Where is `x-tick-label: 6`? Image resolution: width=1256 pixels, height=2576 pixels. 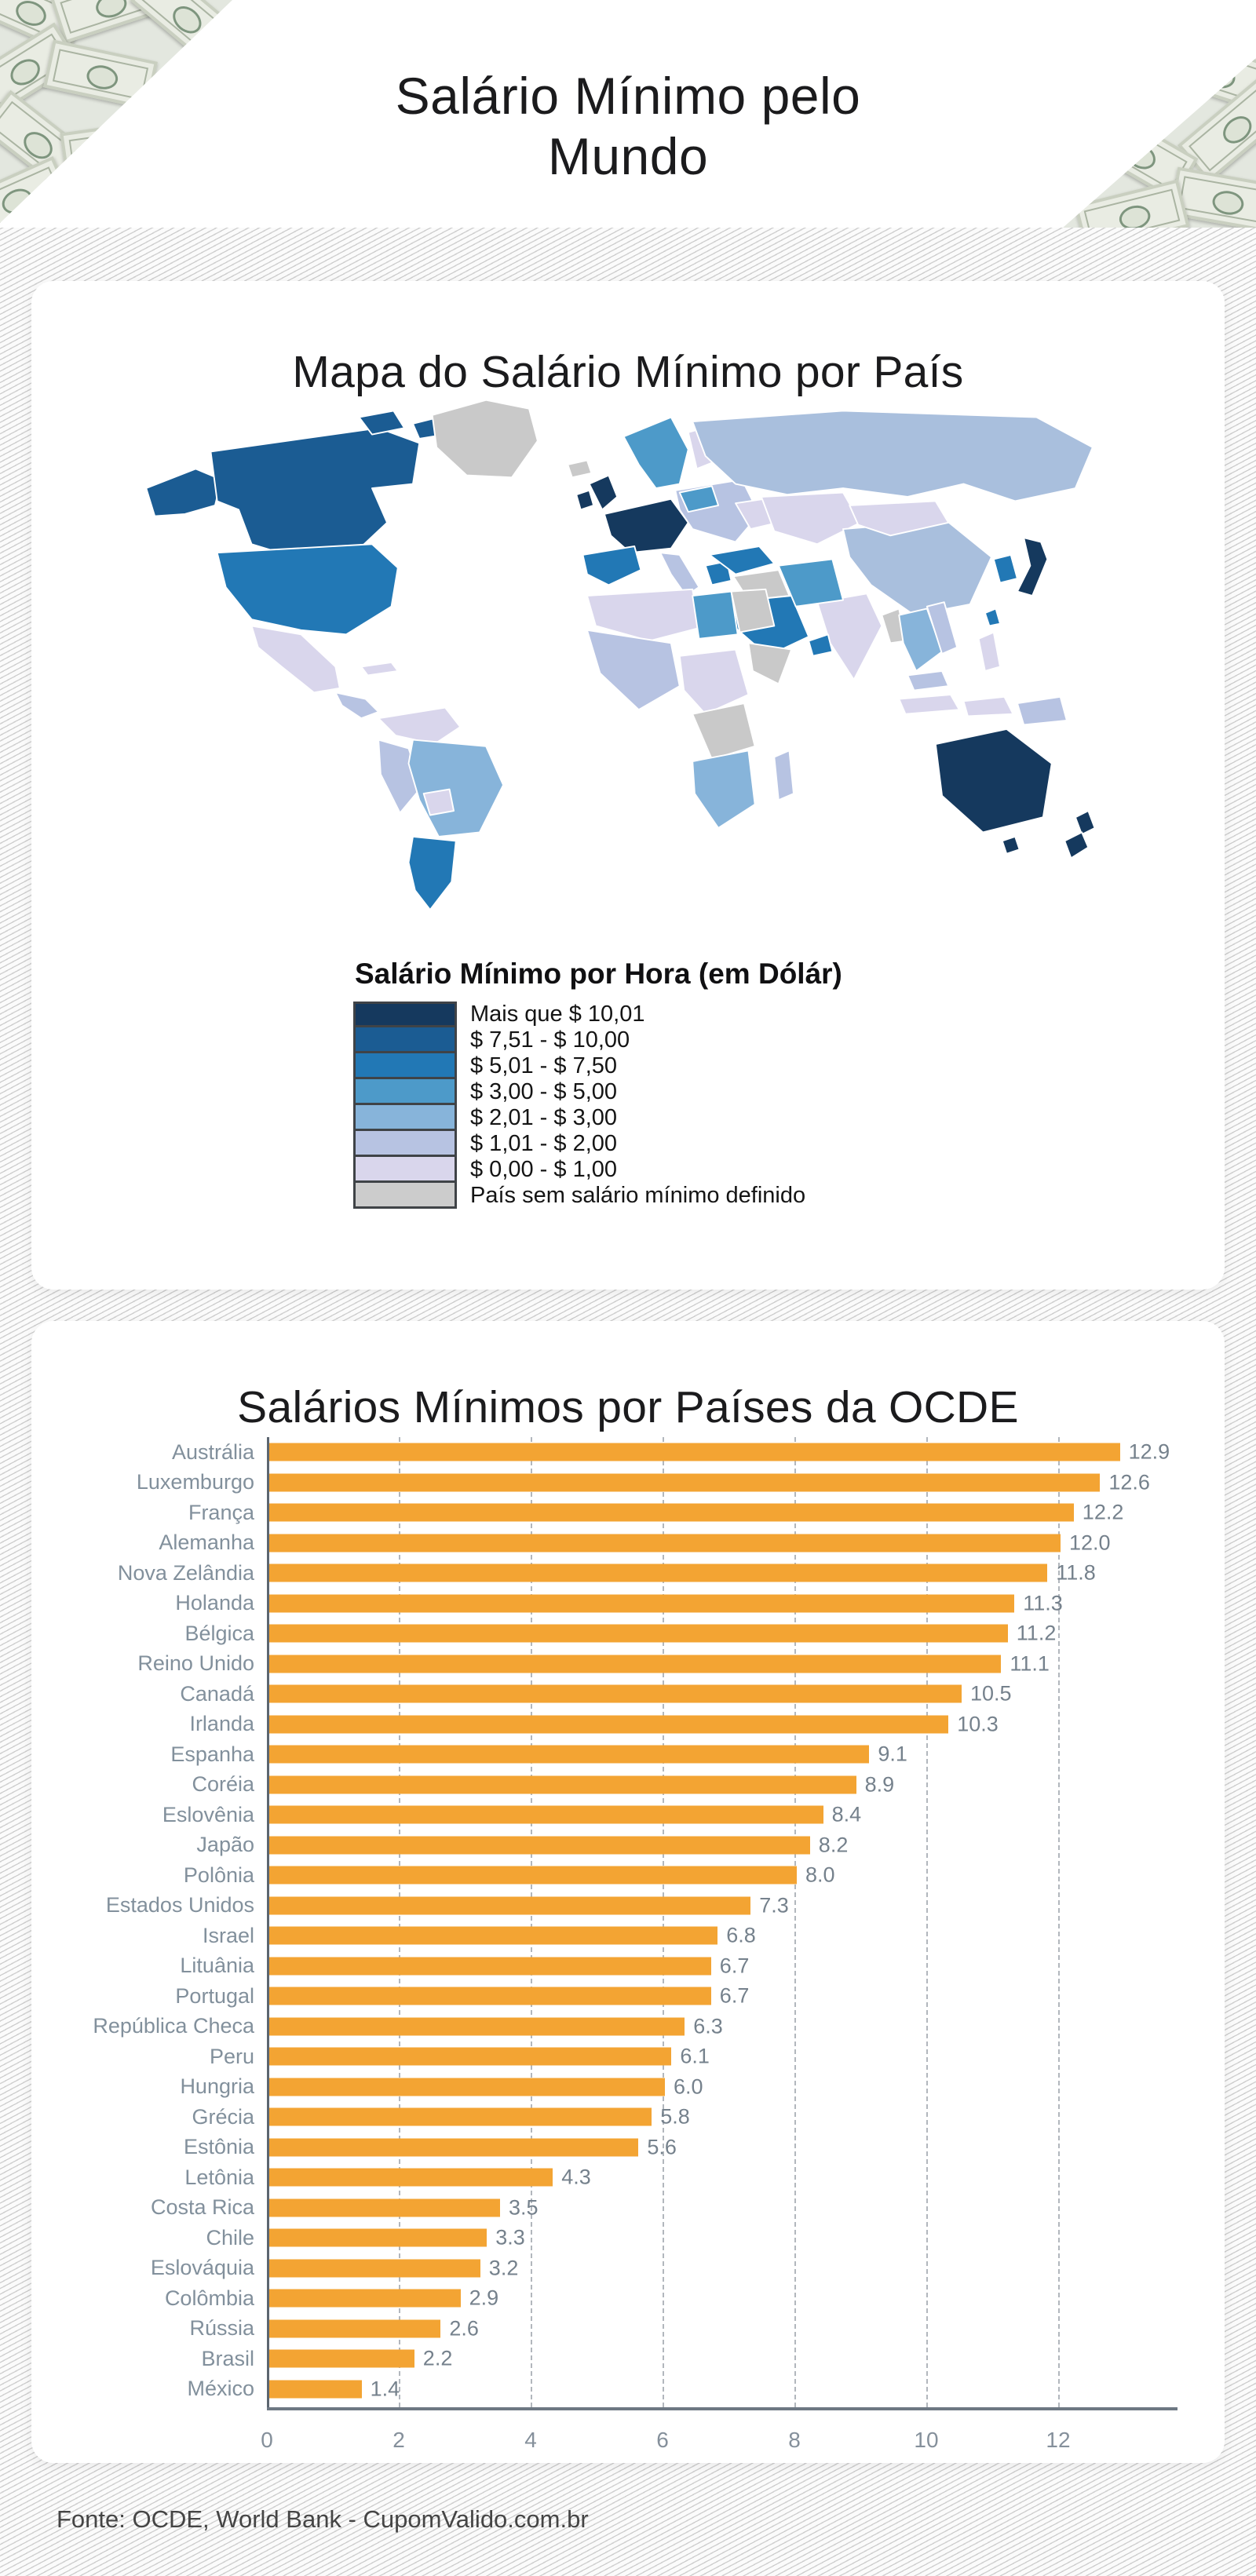 x-tick-label: 6 is located at coordinates (662, 2440).